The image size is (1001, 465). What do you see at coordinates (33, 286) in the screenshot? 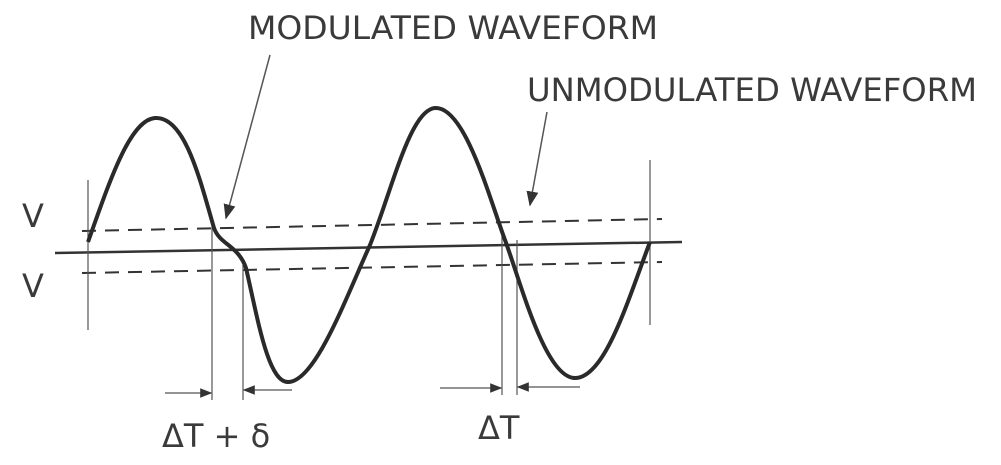
I see `v-lower-label: V` at bounding box center [33, 286].